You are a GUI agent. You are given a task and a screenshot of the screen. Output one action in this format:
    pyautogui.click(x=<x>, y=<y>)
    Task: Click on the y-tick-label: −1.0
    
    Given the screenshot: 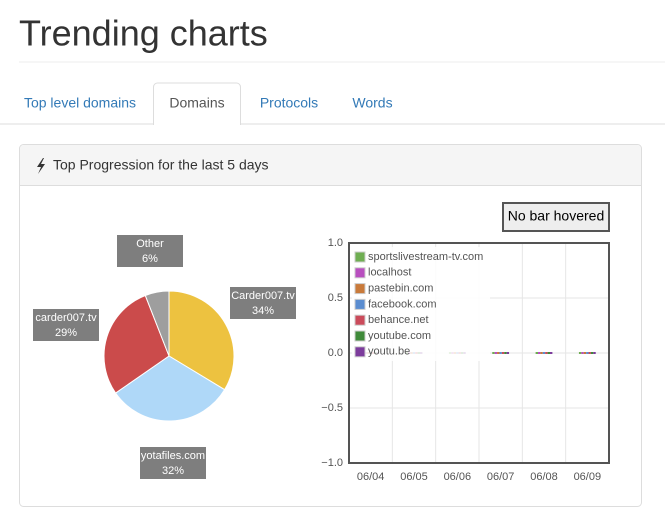 What is the action you would take?
    pyautogui.click(x=332, y=463)
    